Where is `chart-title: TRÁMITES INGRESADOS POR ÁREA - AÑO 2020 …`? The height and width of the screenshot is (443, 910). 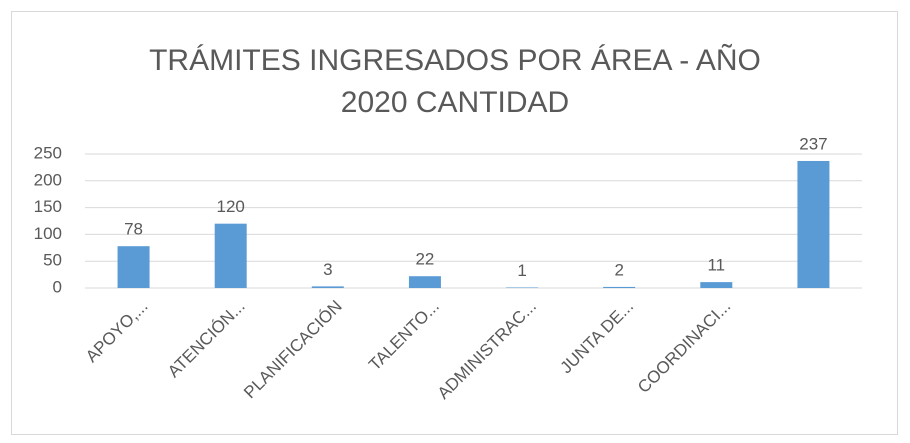 chart-title: TRÁMITES INGRESADOS POR ÁREA - AÑO 2020 … is located at coordinates (455, 81).